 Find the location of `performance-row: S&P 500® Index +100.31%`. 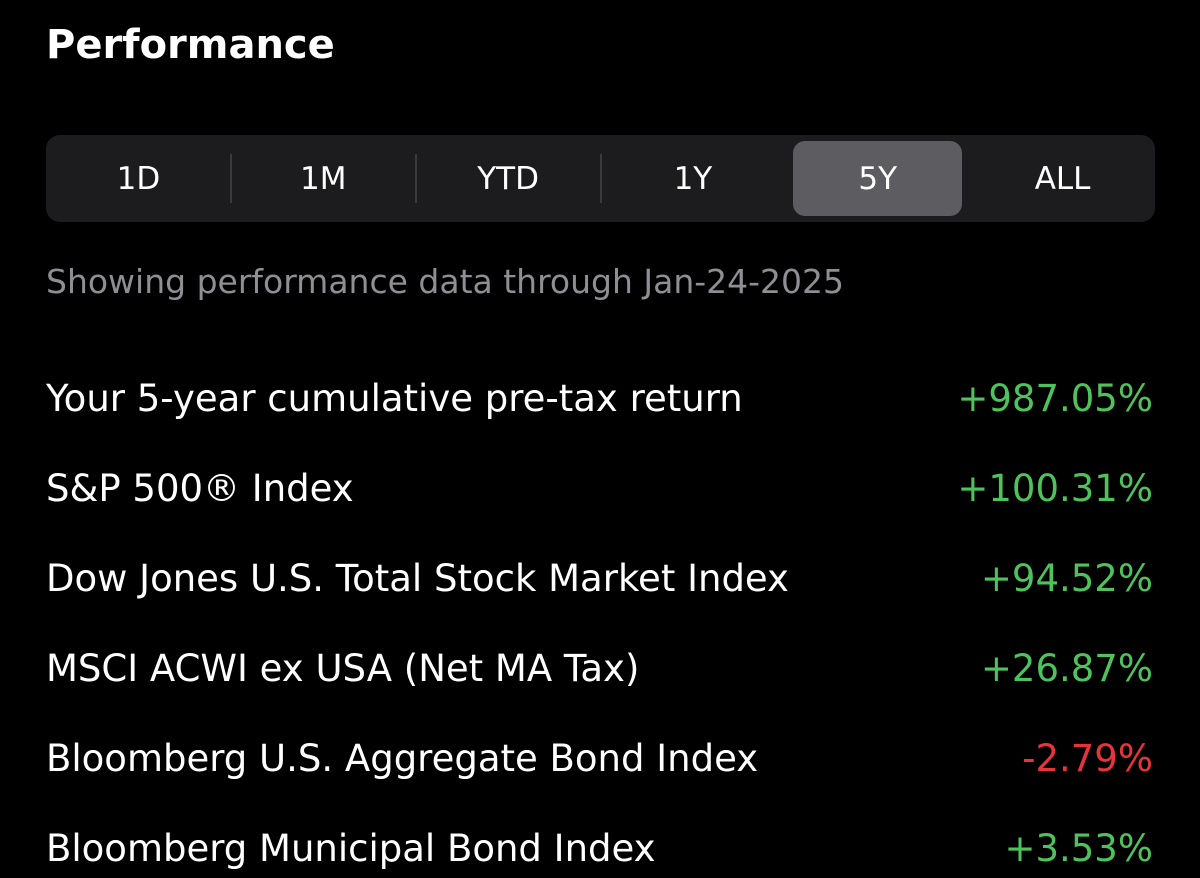

performance-row: S&P 500® Index +100.31% is located at coordinates (599, 488).